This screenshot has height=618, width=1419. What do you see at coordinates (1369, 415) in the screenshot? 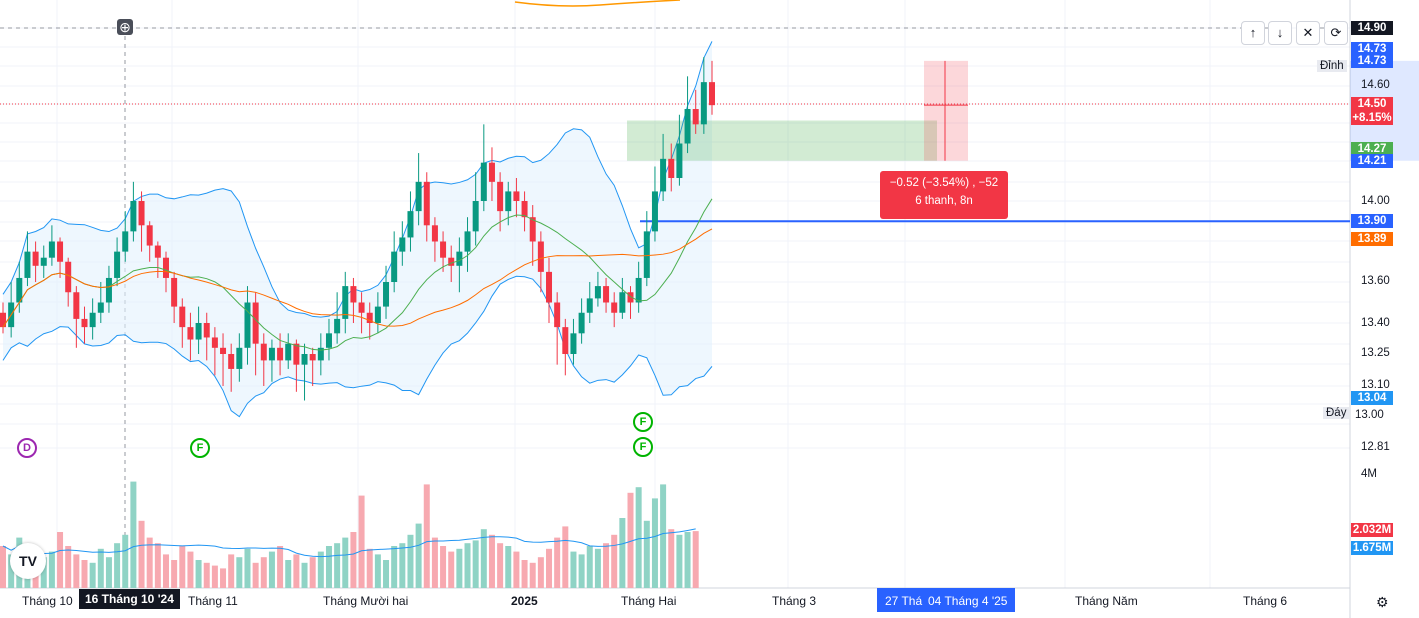
I see `low-value: 13.00` at bounding box center [1369, 415].